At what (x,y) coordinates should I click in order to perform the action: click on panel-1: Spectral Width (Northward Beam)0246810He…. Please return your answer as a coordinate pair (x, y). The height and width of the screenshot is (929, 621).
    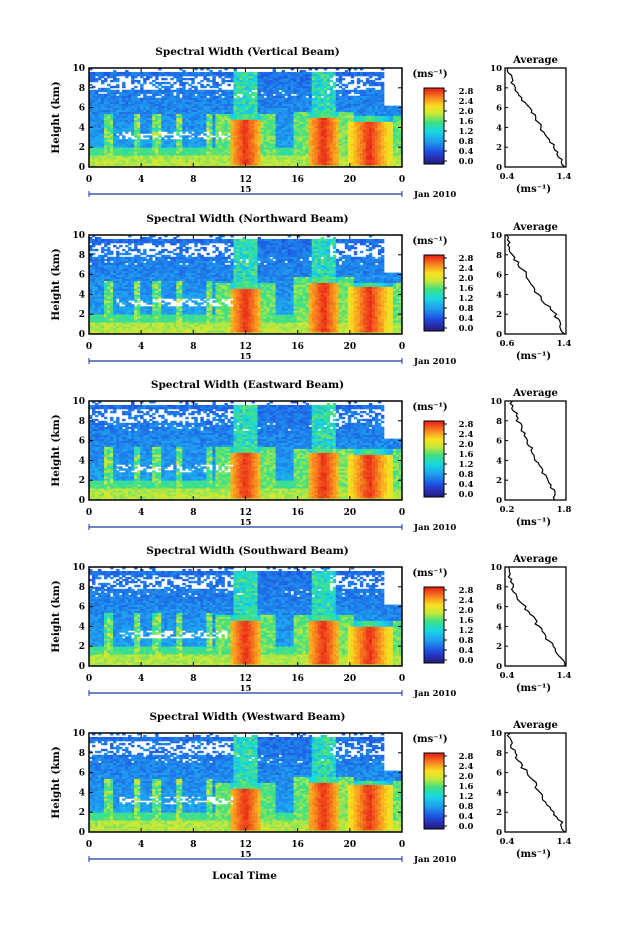
    Looking at the image, I should click on (310, 290).